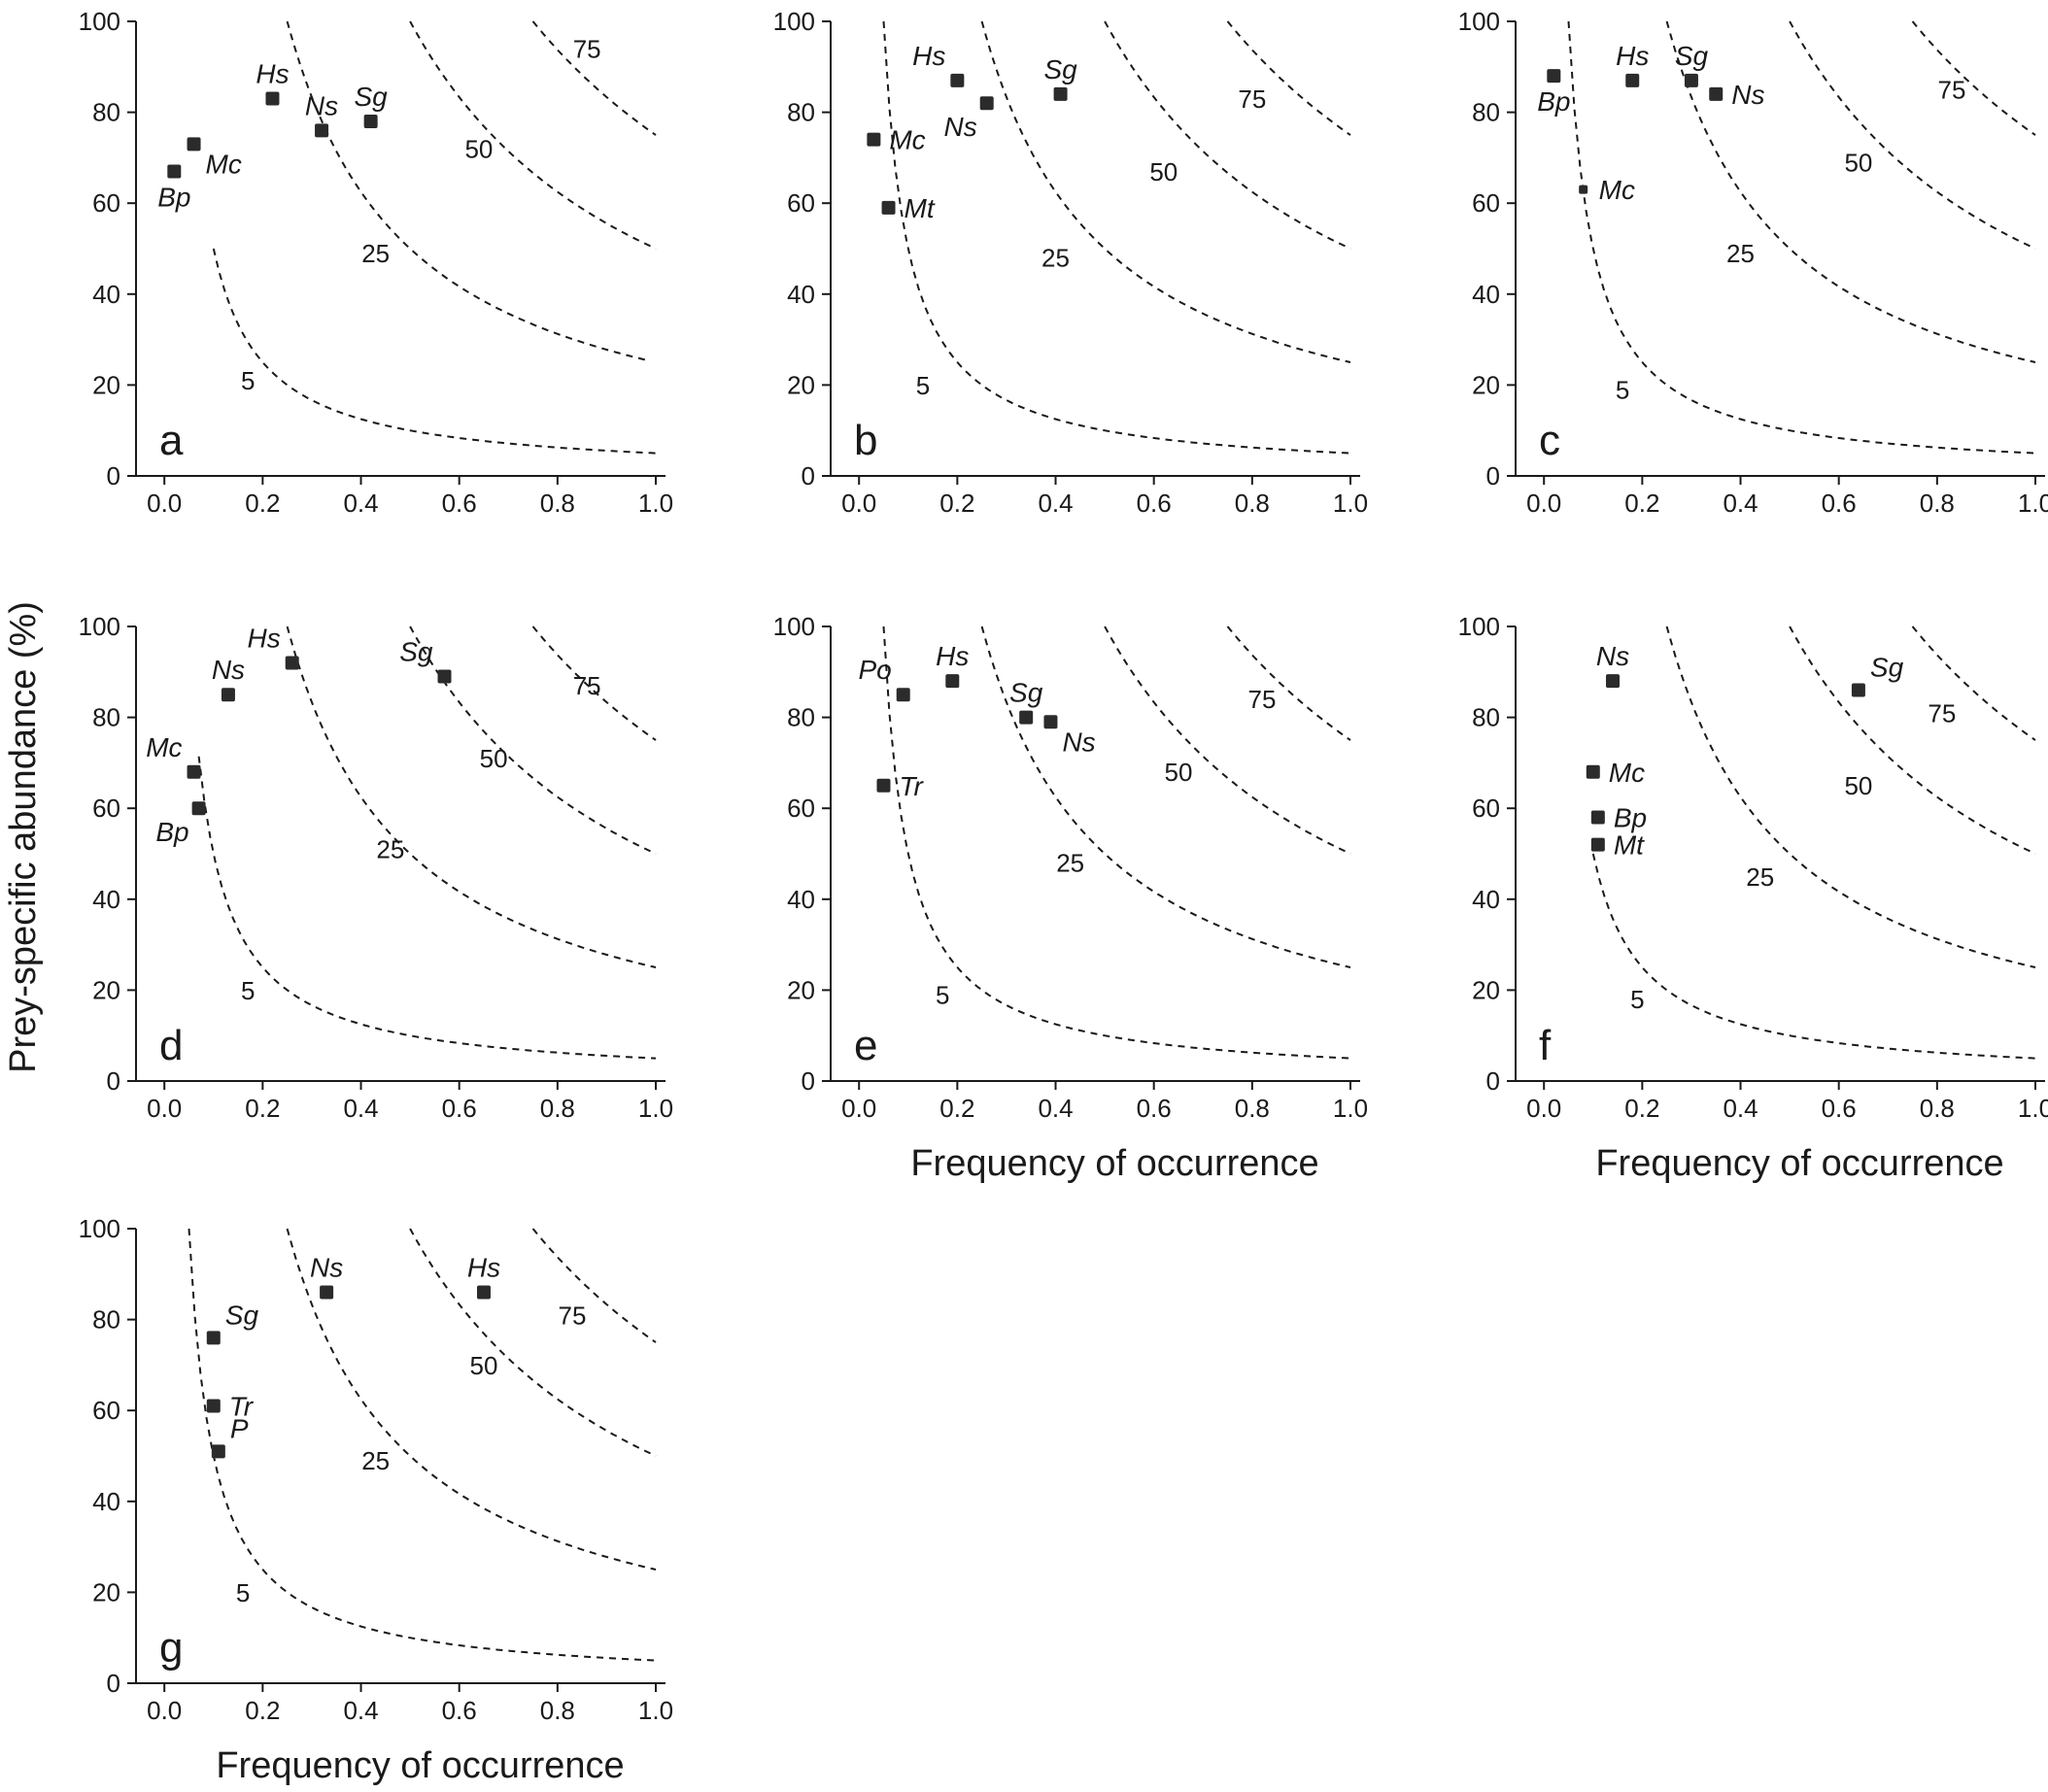  I want to click on panel-letter: f, so click(1545, 1045).